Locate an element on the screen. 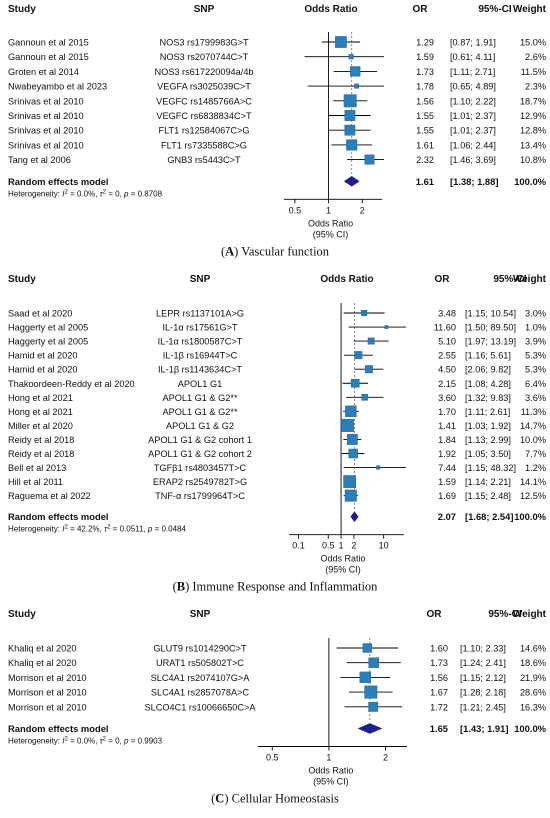  random-effects-label: Random effects model is located at coordinates (58, 181).